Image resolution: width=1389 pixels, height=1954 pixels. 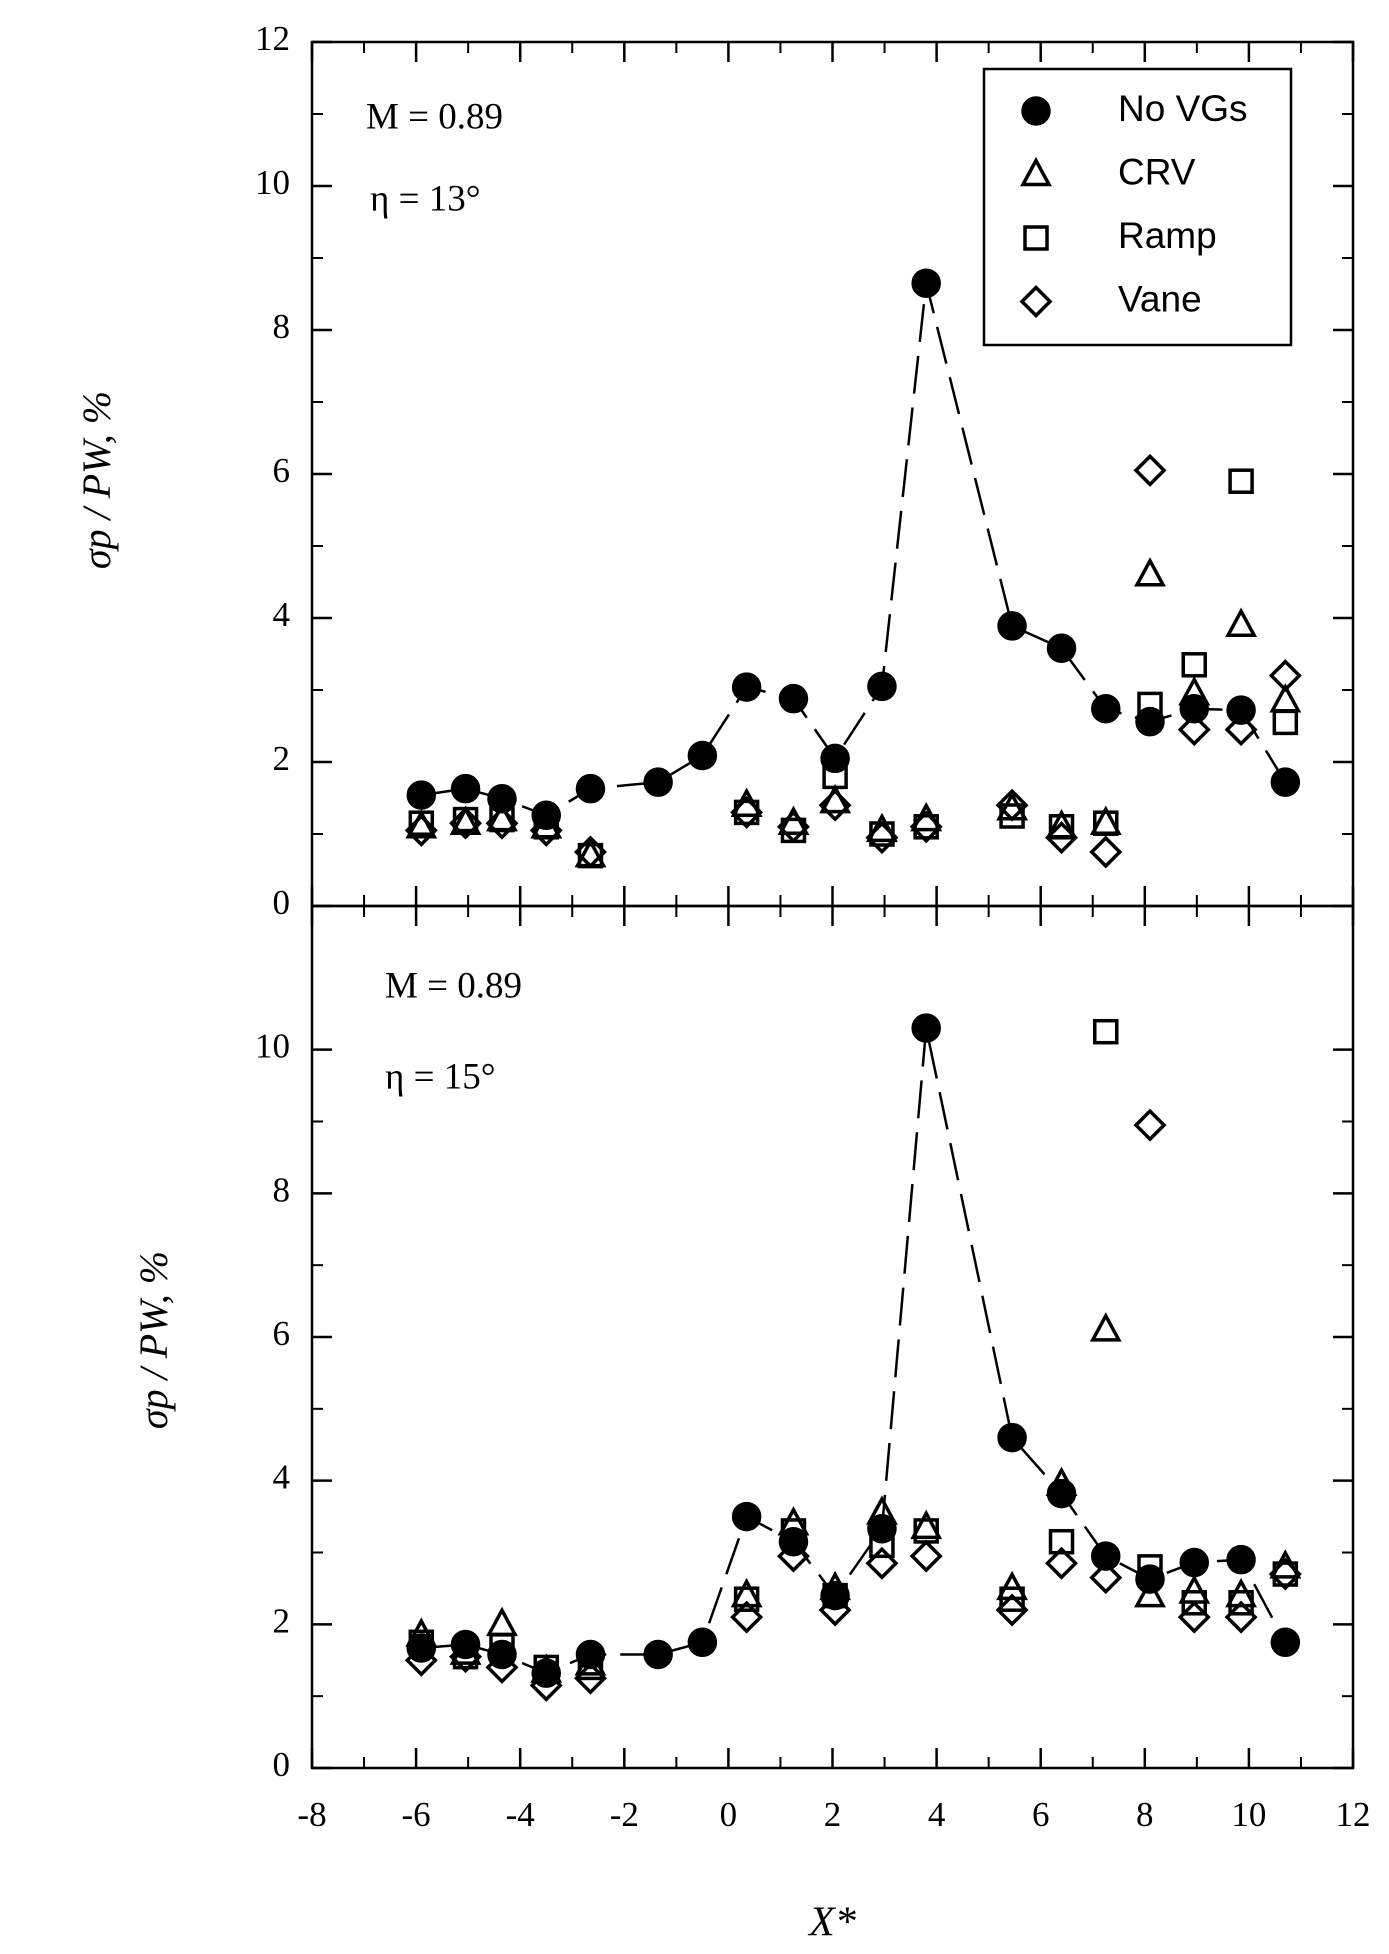 What do you see at coordinates (1157, 171) in the screenshot?
I see `legend-label: CRV` at bounding box center [1157, 171].